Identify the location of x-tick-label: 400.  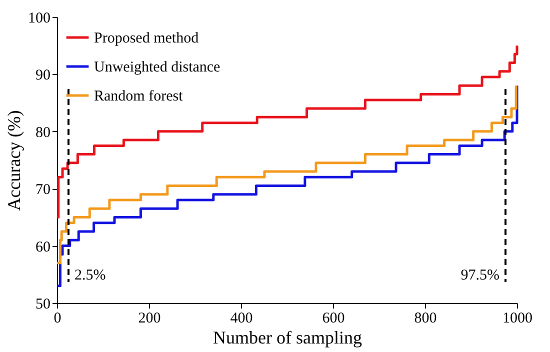
(241, 318).